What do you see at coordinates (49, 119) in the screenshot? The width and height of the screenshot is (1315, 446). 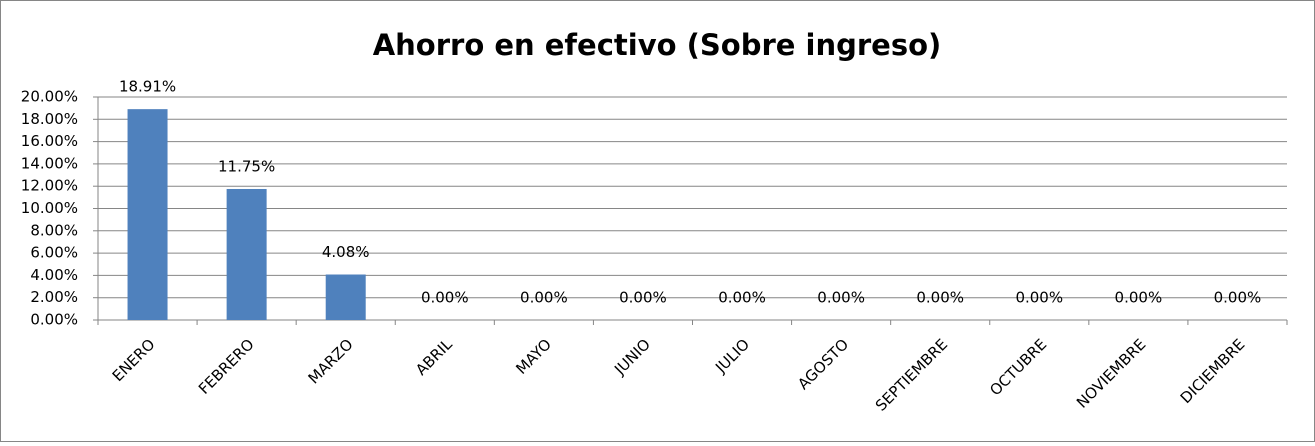 I see `y-tick-label: 18.00%` at bounding box center [49, 119].